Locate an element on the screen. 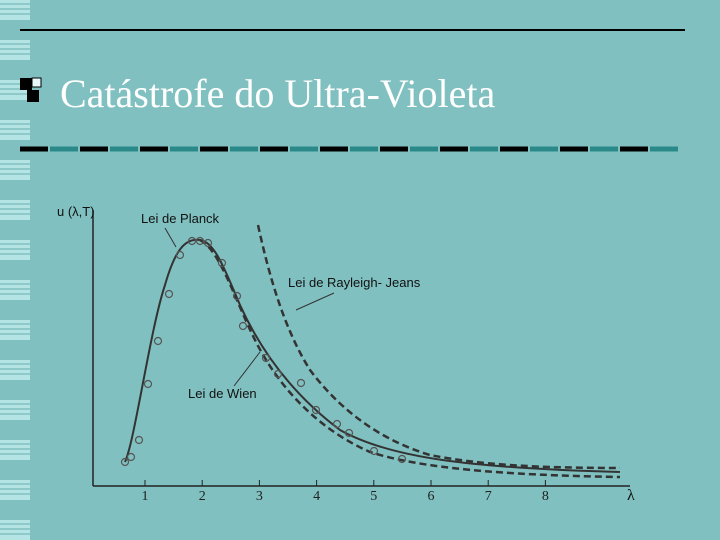 Image resolution: width=720 pixels, height=540 pixels. annotation: Lei de Wien is located at coordinates (222, 393).